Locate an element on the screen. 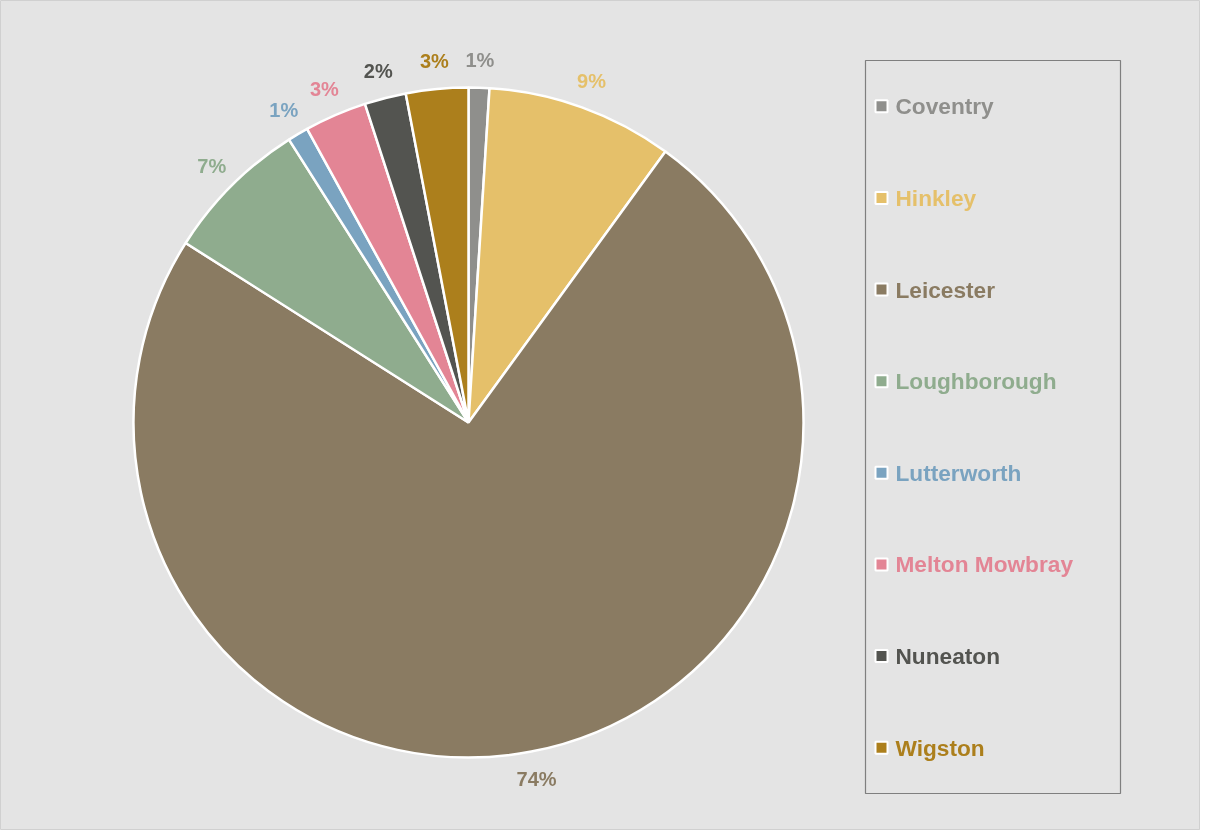  legend-label: Nuneaton is located at coordinates (947, 656).